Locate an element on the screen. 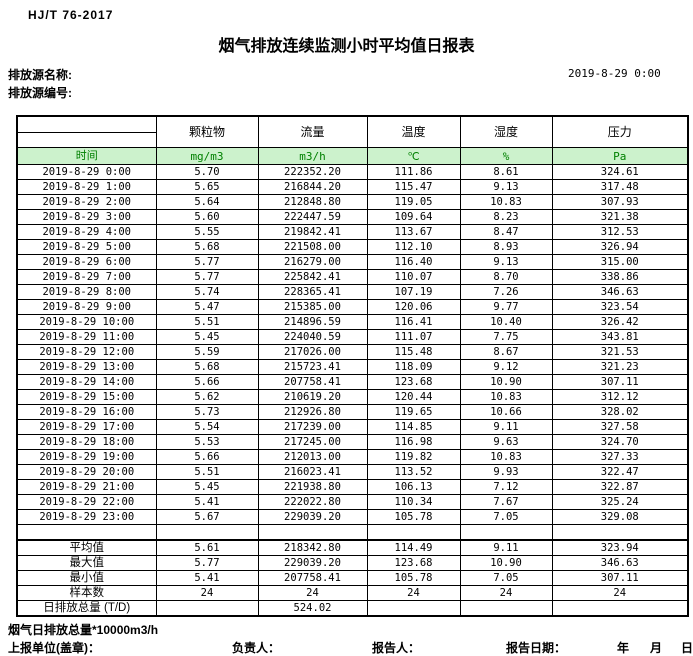 This screenshot has height=656, width=693. value-cell: 10.40 is located at coordinates (506, 322).